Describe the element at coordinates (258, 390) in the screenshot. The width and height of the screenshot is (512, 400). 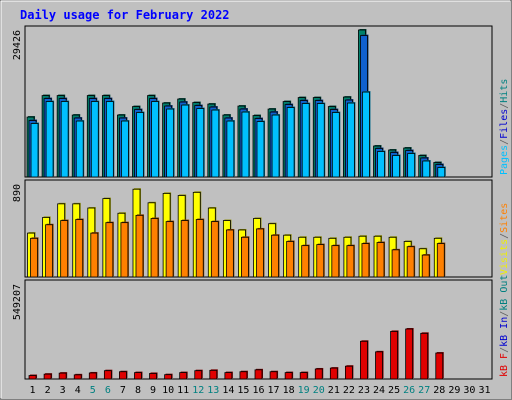
I see `x-tick-label: 16` at that location.